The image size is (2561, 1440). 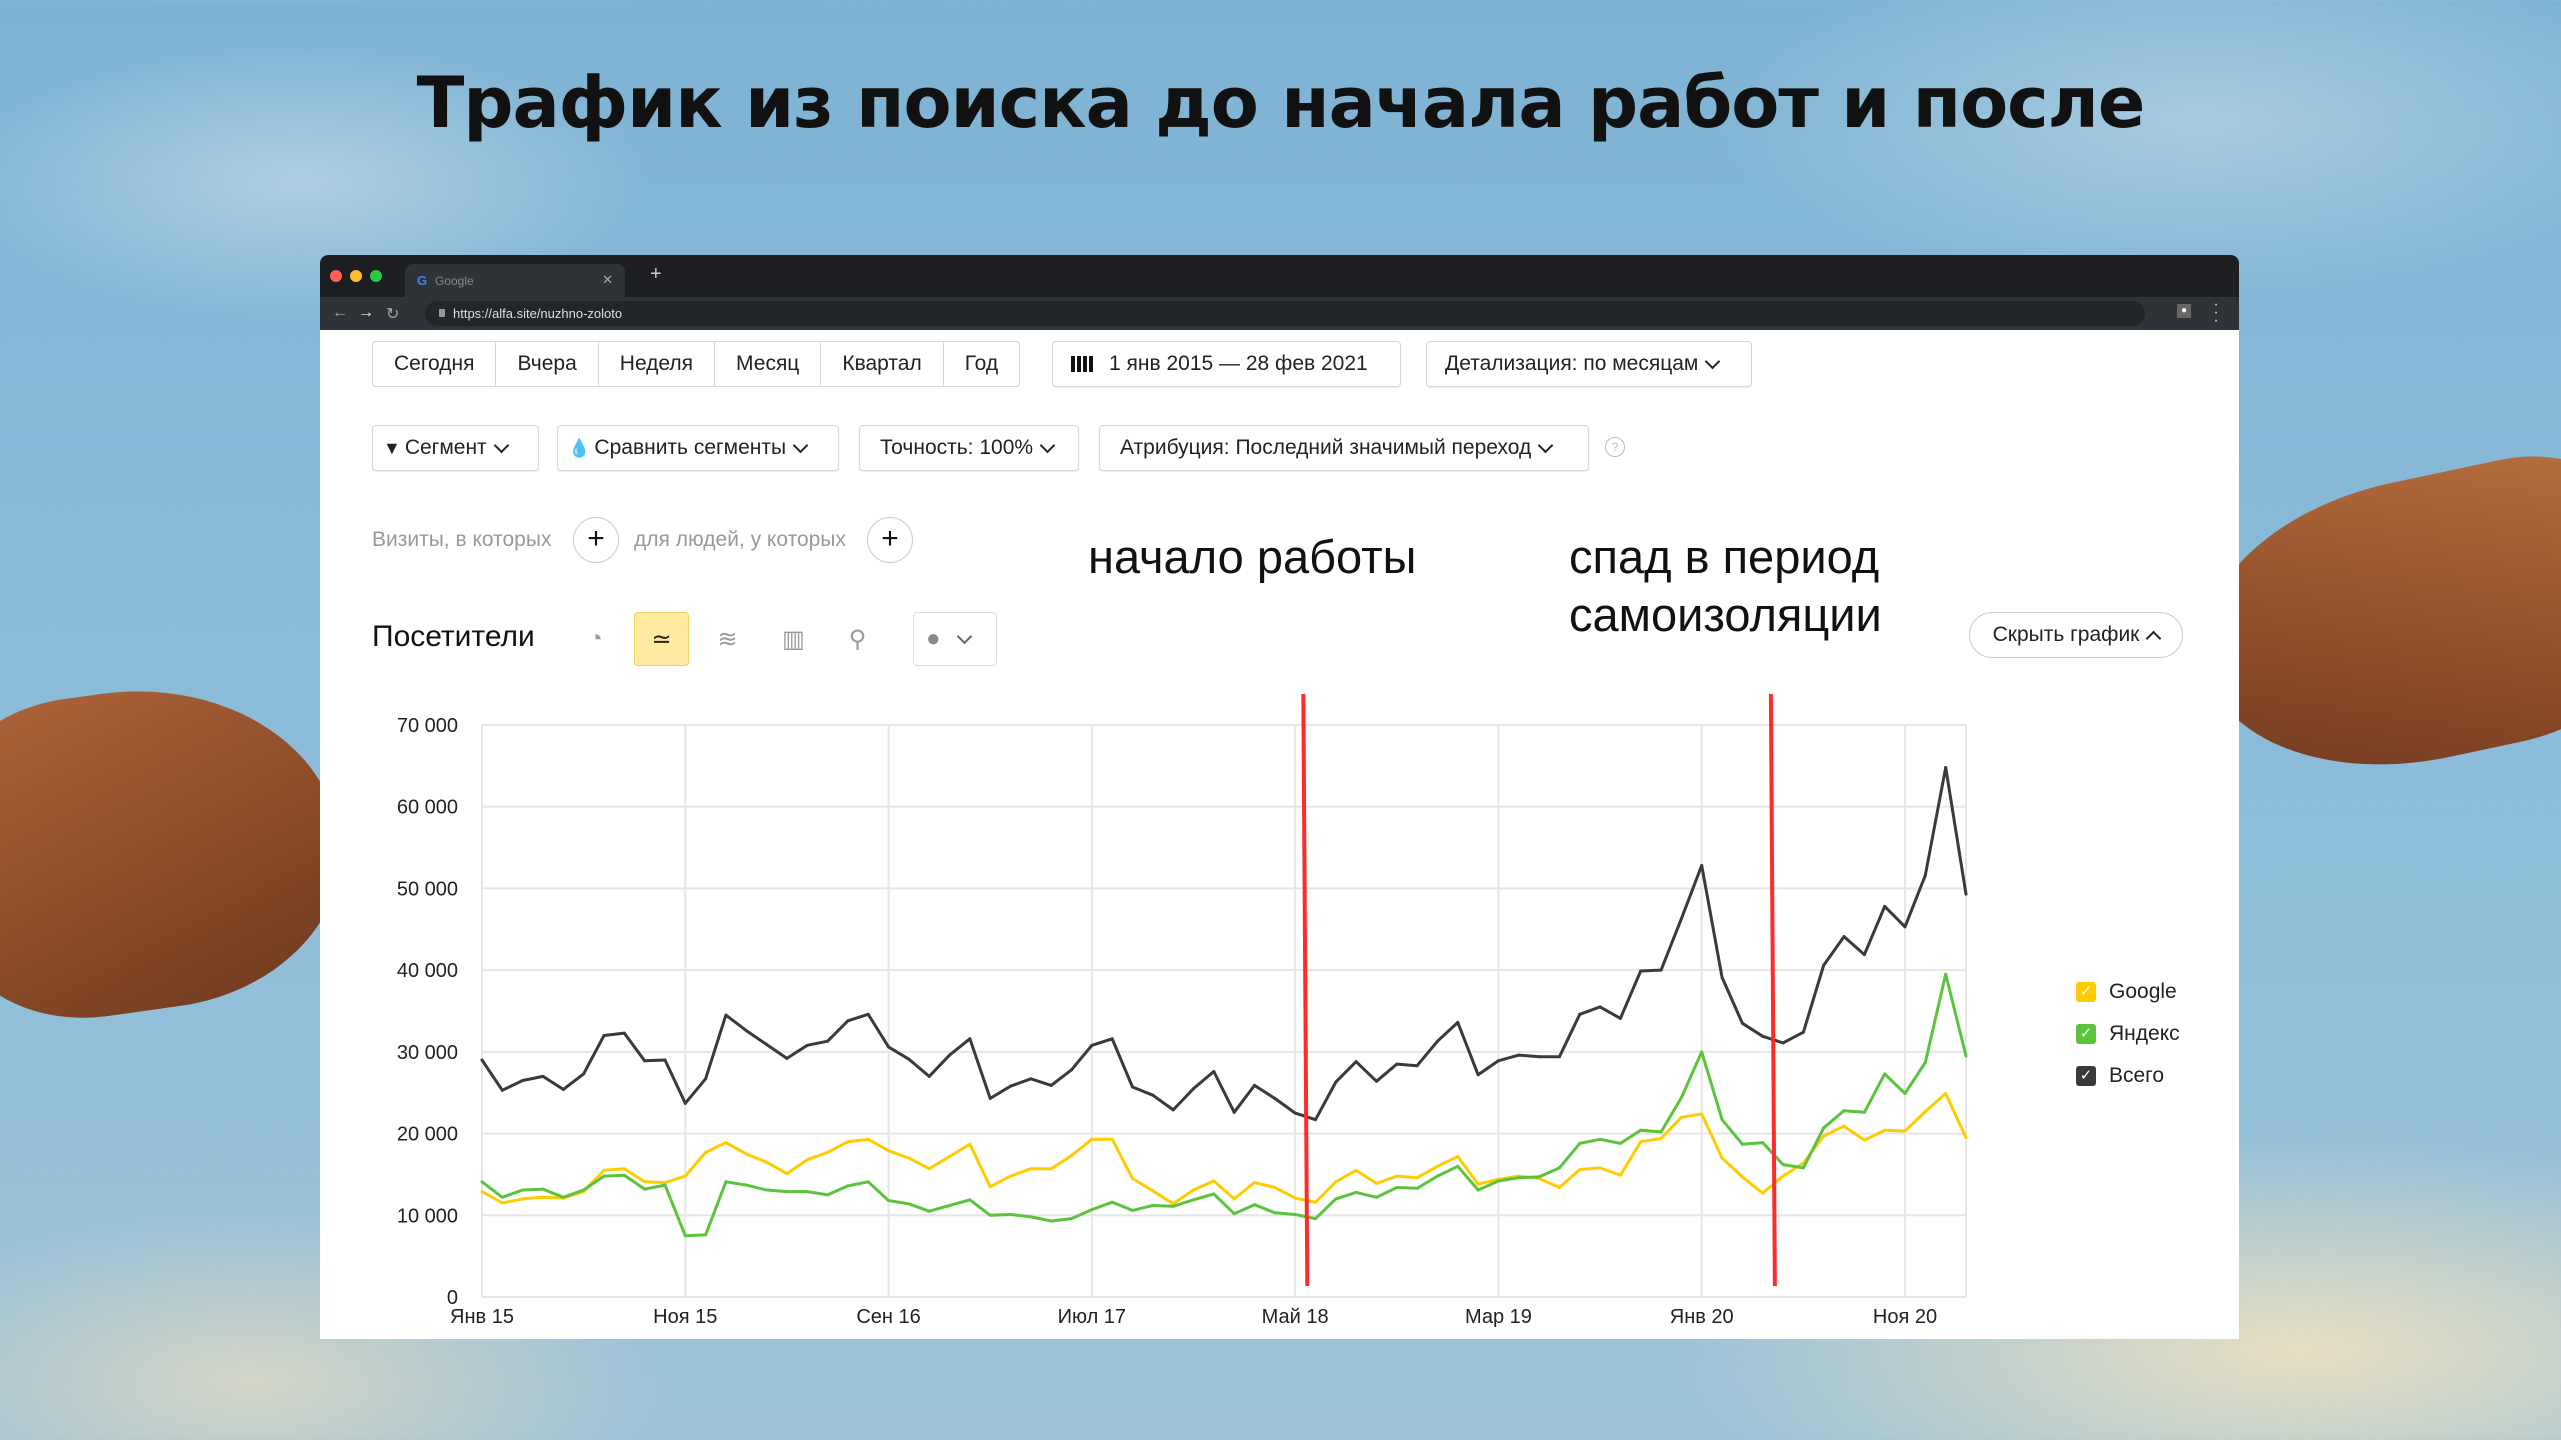 What do you see at coordinates (882, 364) in the screenshot?
I see `period-quarter: Квартал` at bounding box center [882, 364].